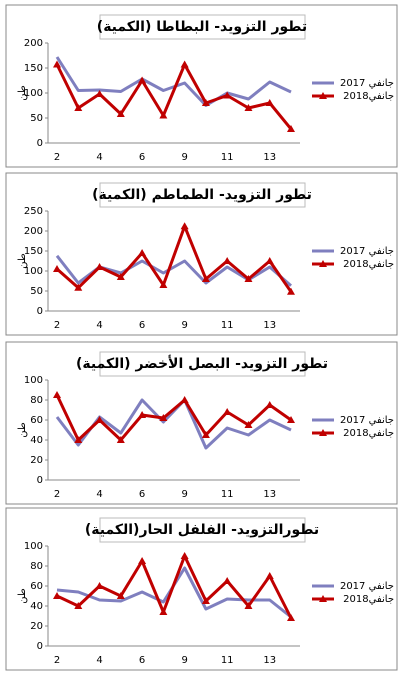 Image resolution: width=403 pixels, height=680 pixels. Describe the element at coordinates (36, 400) in the screenshot. I see `y-tick-label: 80` at that location.